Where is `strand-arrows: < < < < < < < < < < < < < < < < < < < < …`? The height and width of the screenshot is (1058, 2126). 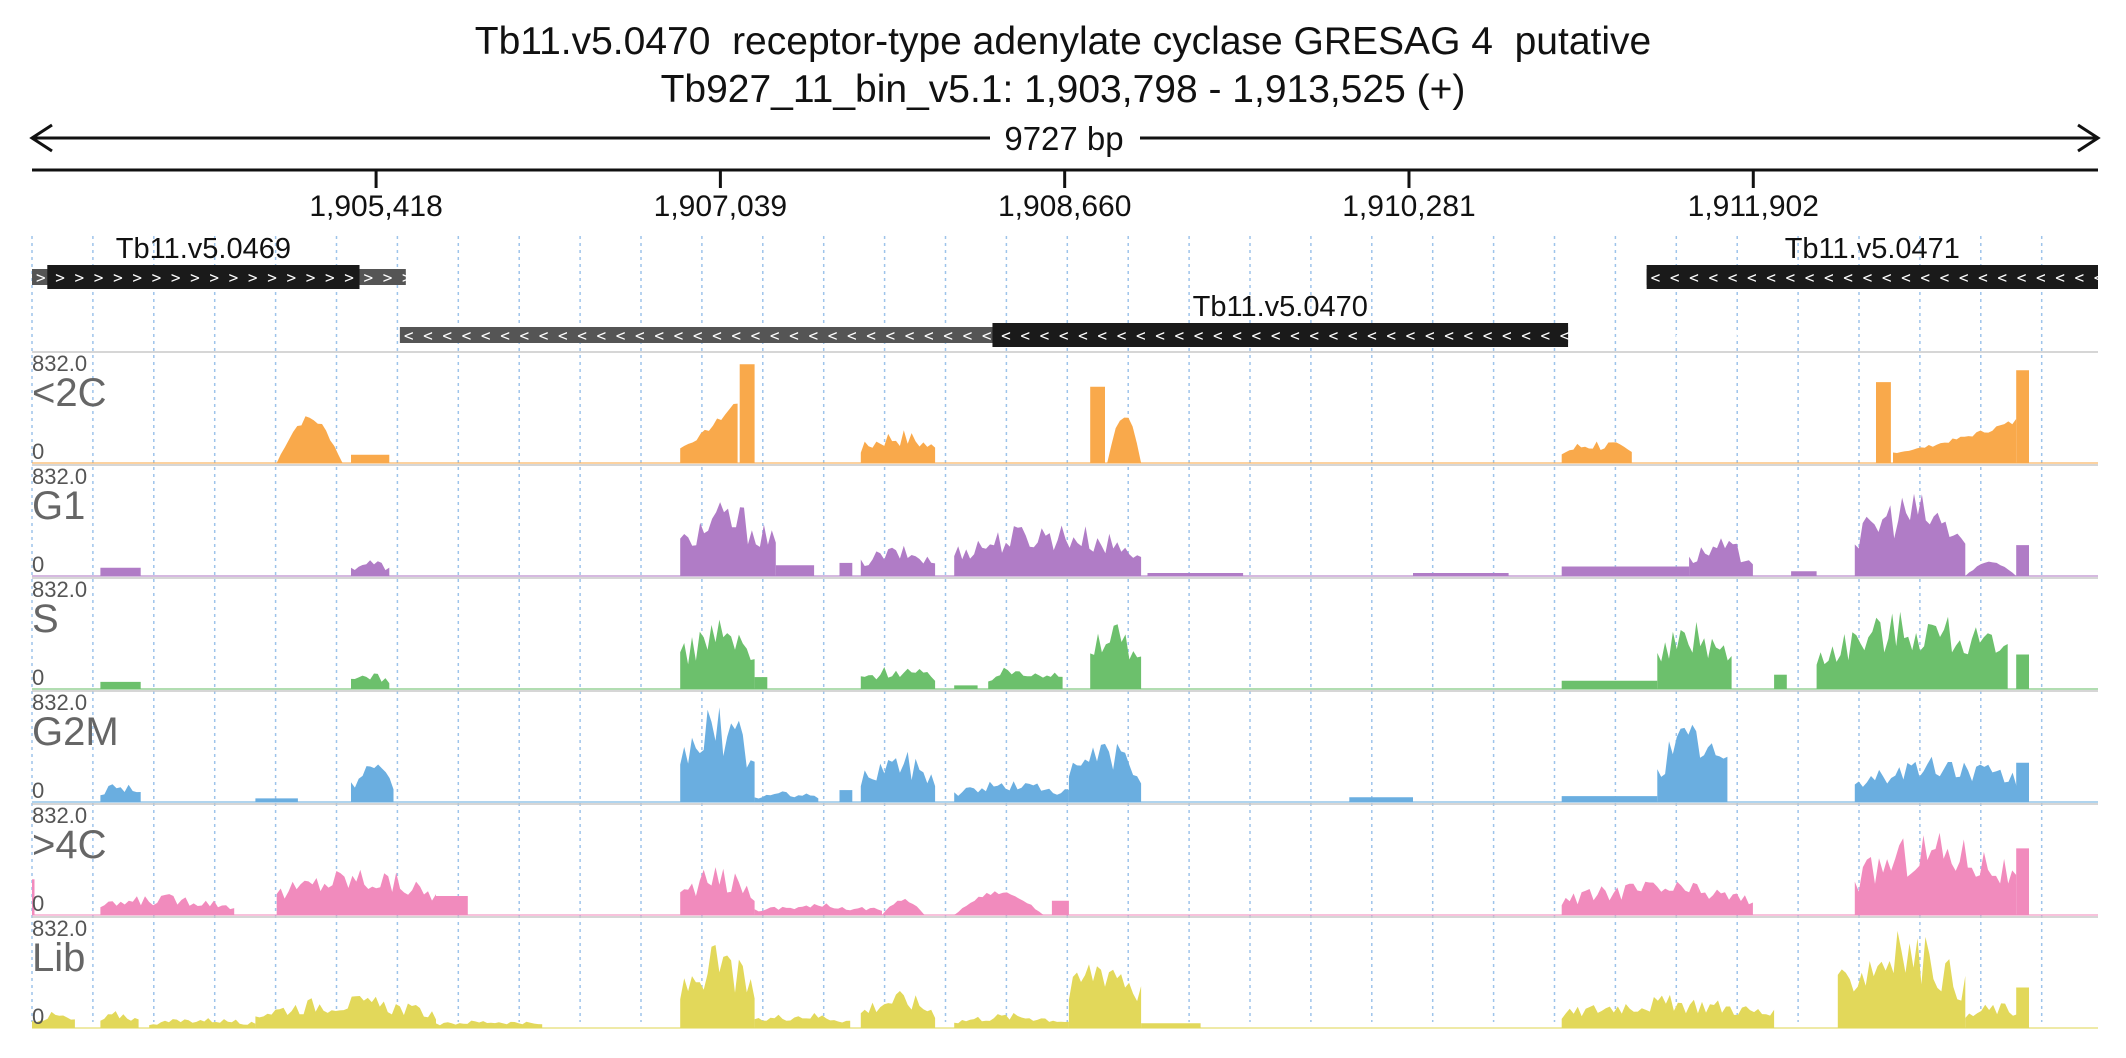 strand-arrows: < < < < < < < < < < < < < < < < < < < < … is located at coordinates (1888, 277).